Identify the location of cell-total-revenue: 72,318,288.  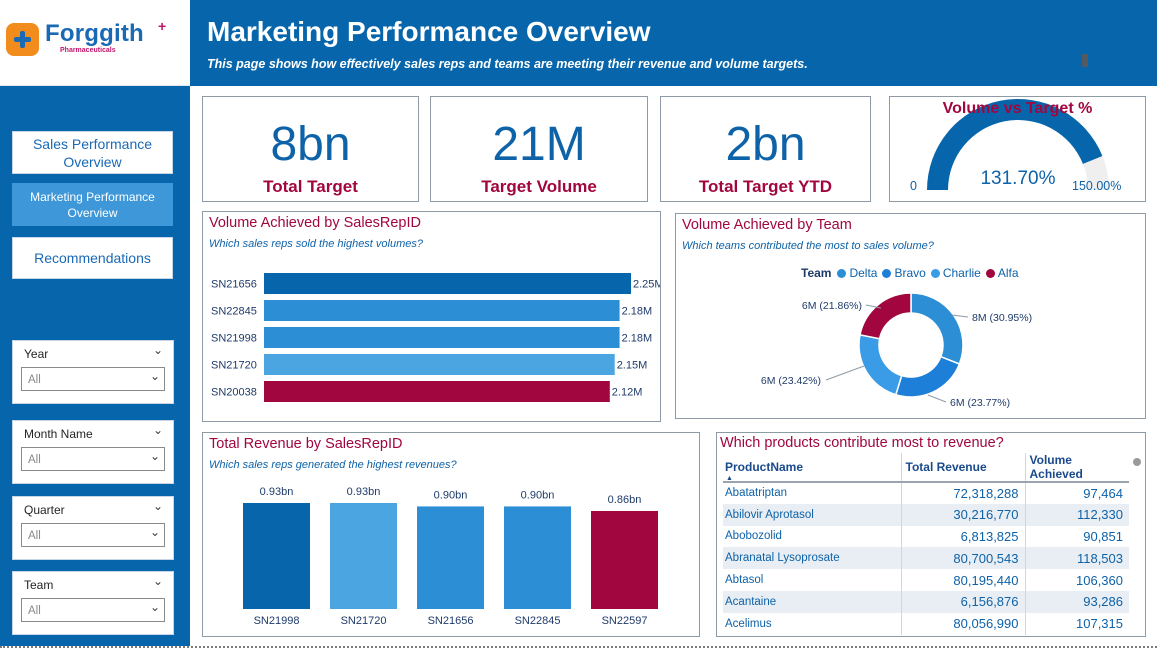
(962, 493).